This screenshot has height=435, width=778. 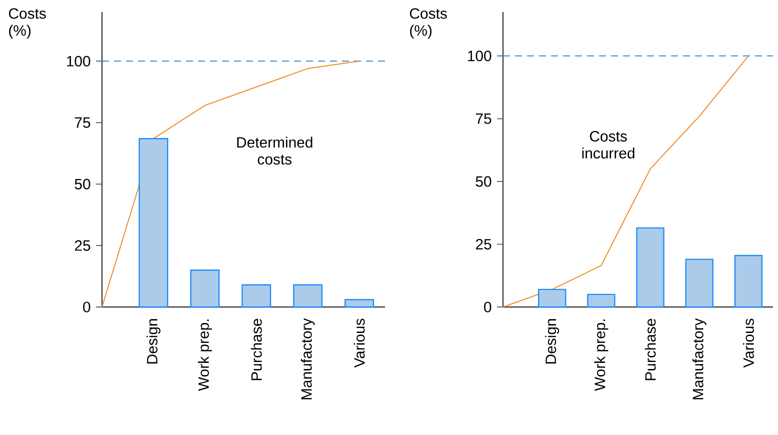 What do you see at coordinates (608, 144) in the screenshot?
I see `annotation: Costs incurred` at bounding box center [608, 144].